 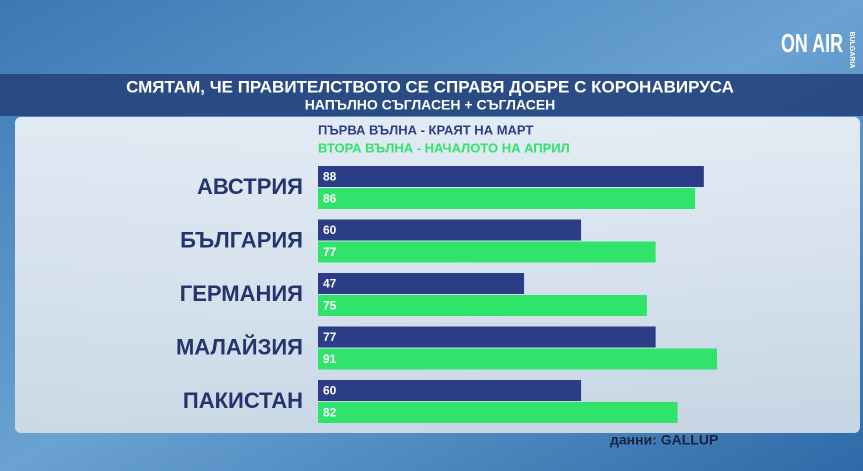 I want to click on title-band, so click(x=431, y=95).